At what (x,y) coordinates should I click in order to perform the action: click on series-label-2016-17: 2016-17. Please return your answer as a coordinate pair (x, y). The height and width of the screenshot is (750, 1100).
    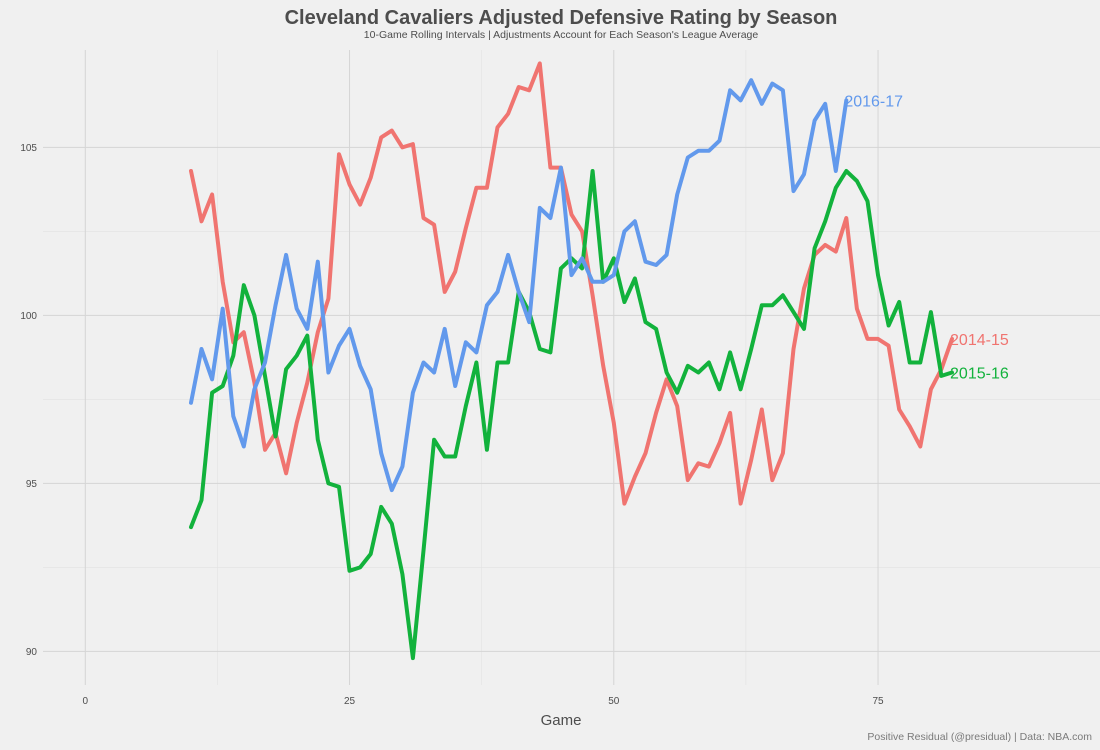
    Looking at the image, I should click on (873, 101).